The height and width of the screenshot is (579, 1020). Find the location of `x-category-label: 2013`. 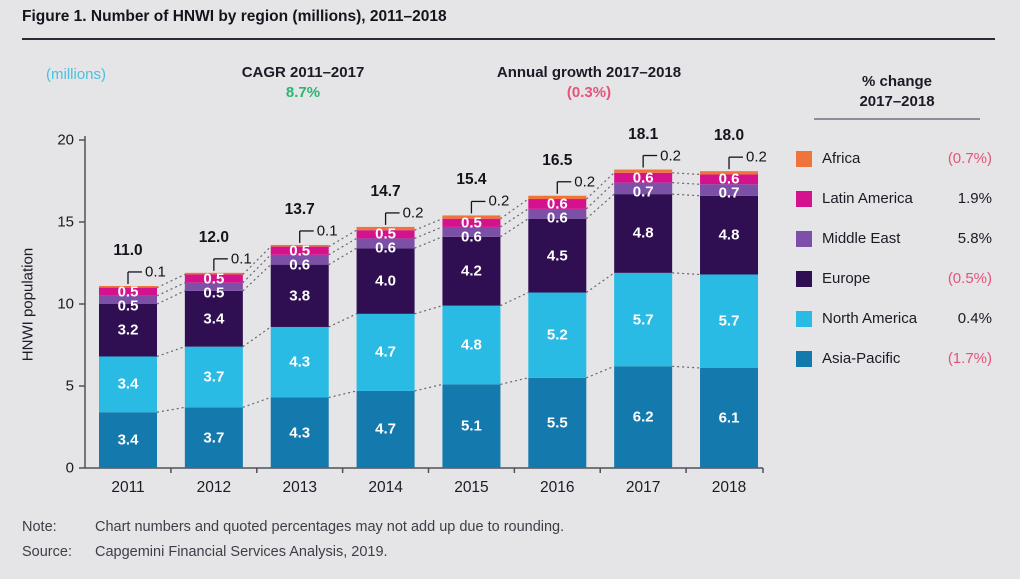

x-category-label: 2013 is located at coordinates (299, 487).